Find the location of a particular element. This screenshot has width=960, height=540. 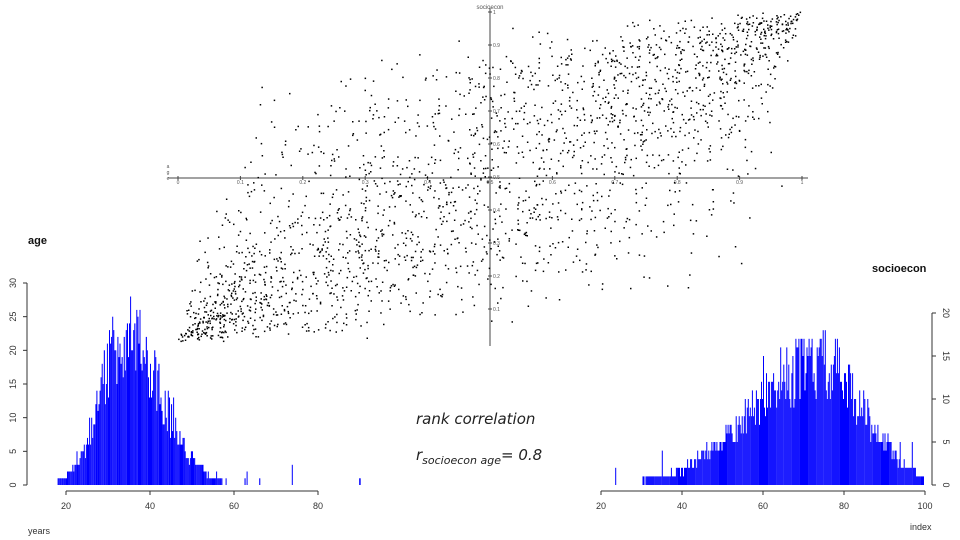

scatter-y-tick-label: 0.7 is located at coordinates (496, 112).